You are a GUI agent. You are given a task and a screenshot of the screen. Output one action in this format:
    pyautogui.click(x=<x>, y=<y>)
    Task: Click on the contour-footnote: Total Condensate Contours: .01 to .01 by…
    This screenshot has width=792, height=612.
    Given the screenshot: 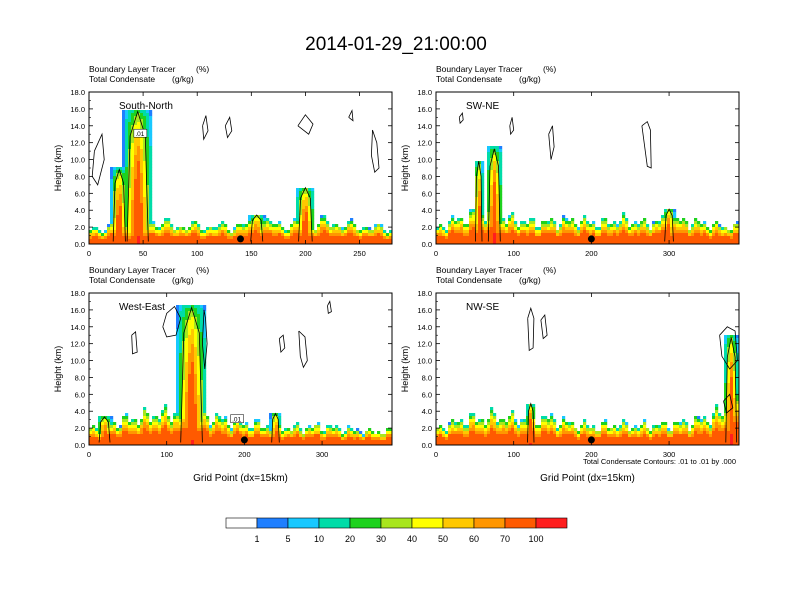 What is the action you would take?
    pyautogui.click(x=659, y=461)
    